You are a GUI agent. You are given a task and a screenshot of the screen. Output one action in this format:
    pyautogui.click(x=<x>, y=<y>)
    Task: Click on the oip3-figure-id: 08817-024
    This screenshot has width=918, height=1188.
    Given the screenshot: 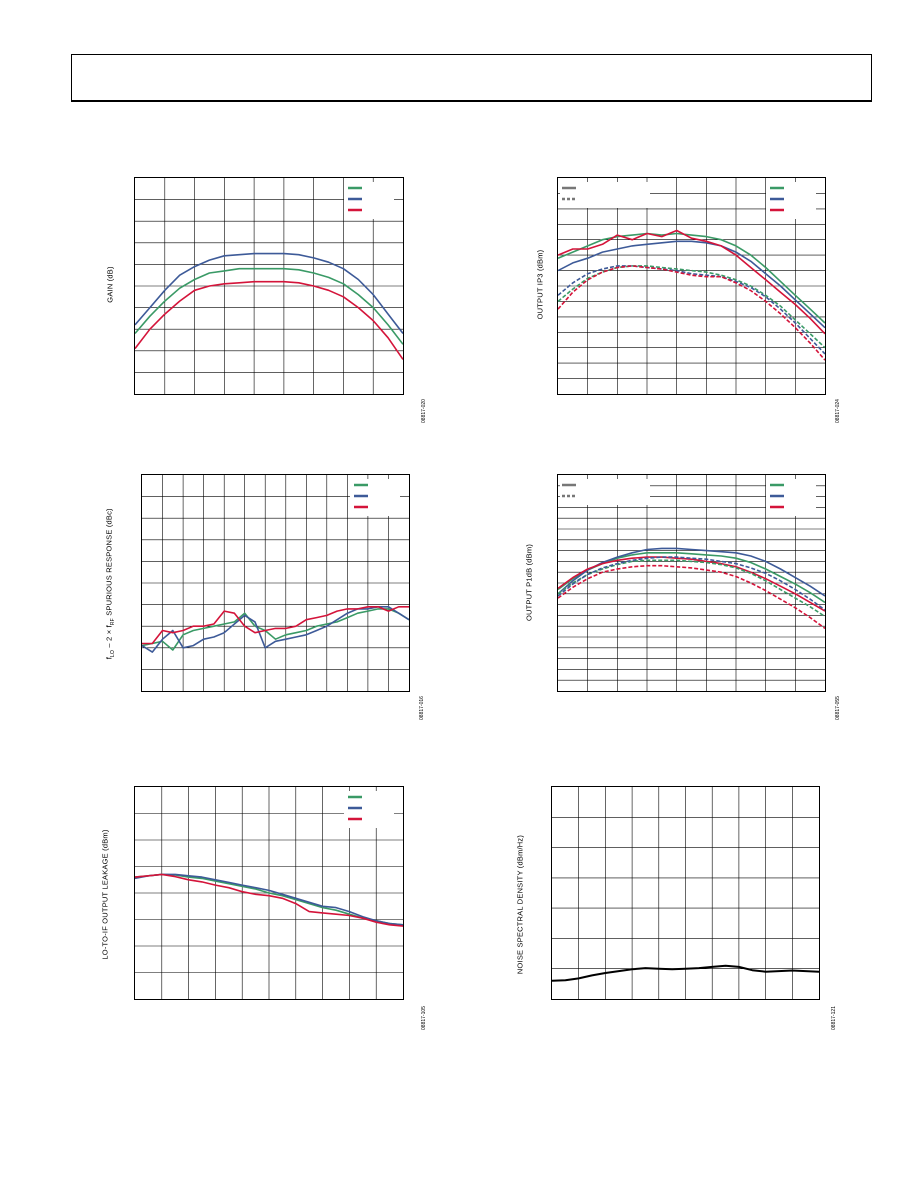 What is the action you would take?
    pyautogui.click(x=838, y=411)
    